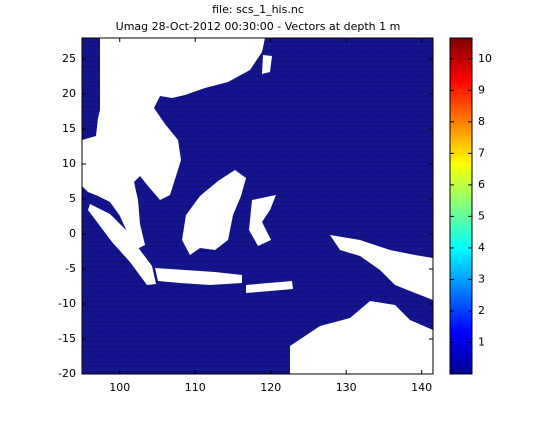  What do you see at coordinates (67, 303) in the screenshot?
I see `y-tick-label: -10` at bounding box center [67, 303].